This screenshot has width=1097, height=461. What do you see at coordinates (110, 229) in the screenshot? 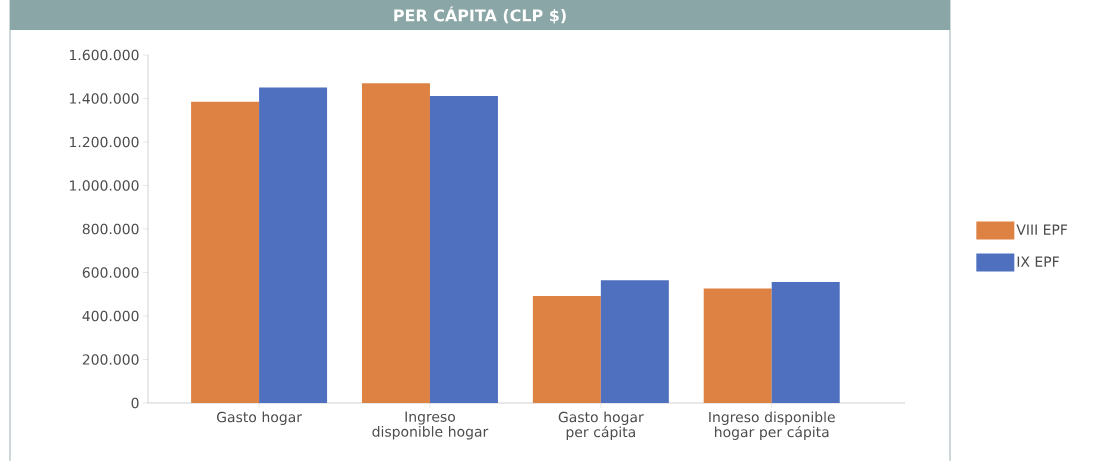
I see `y-tick-label: 800.000` at bounding box center [110, 229].